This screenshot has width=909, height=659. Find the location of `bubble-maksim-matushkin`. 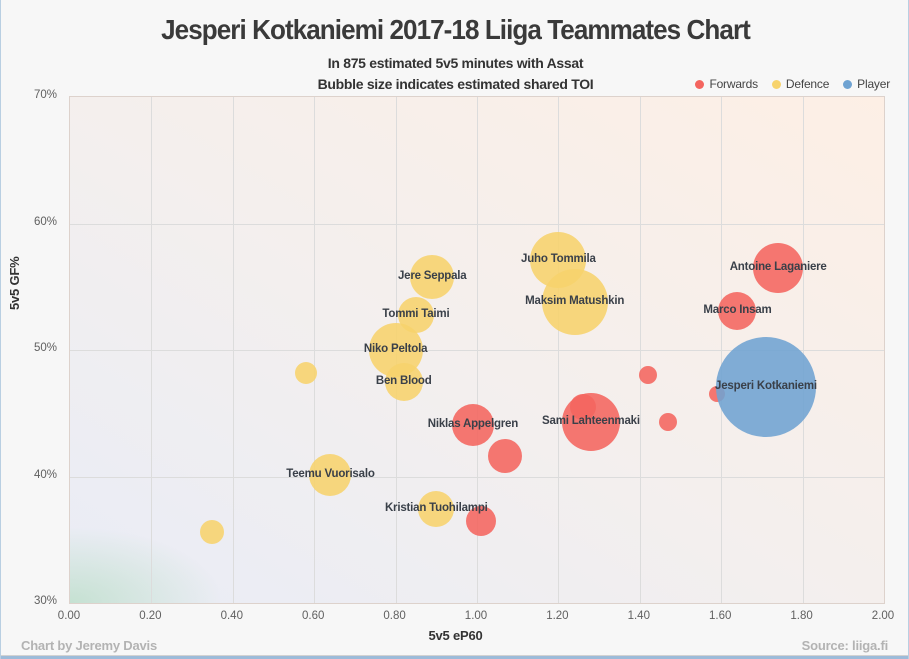

bubble-maksim-matushkin is located at coordinates (574, 301).